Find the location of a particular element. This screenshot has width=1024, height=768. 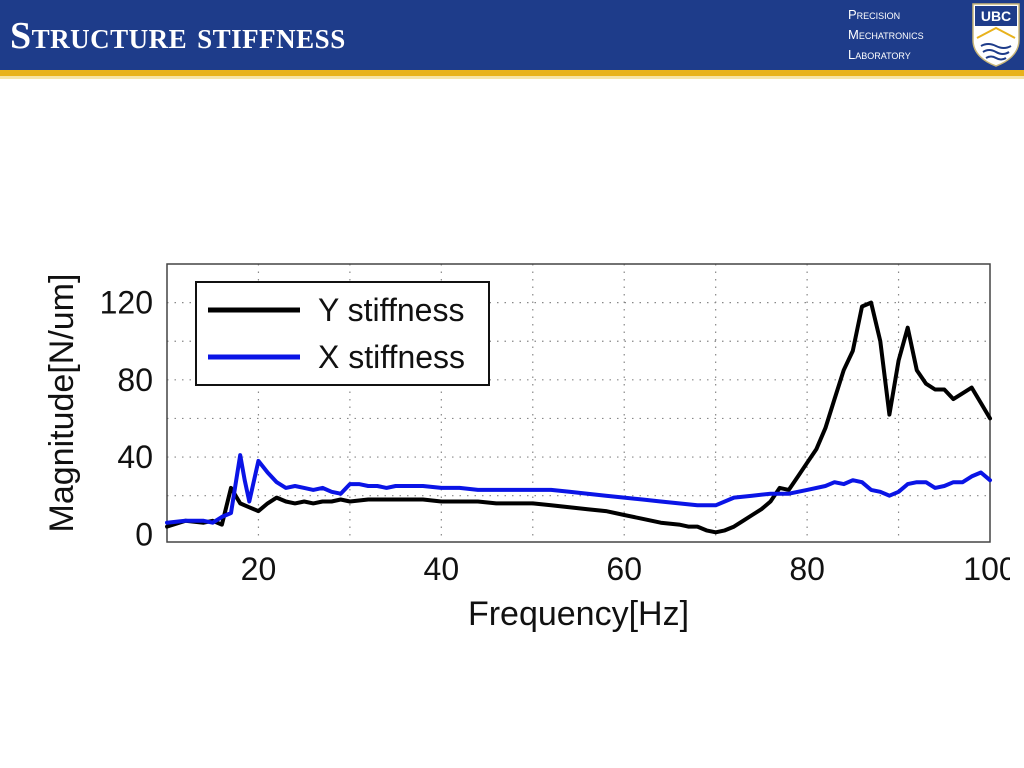

lab-name-line2: Mechatronics is located at coordinates (886, 34).